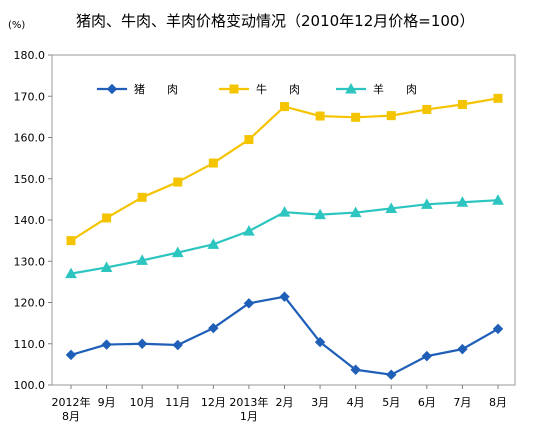 This screenshot has width=535, height=438. I want to click on x-tick-label: 9月, so click(107, 402).